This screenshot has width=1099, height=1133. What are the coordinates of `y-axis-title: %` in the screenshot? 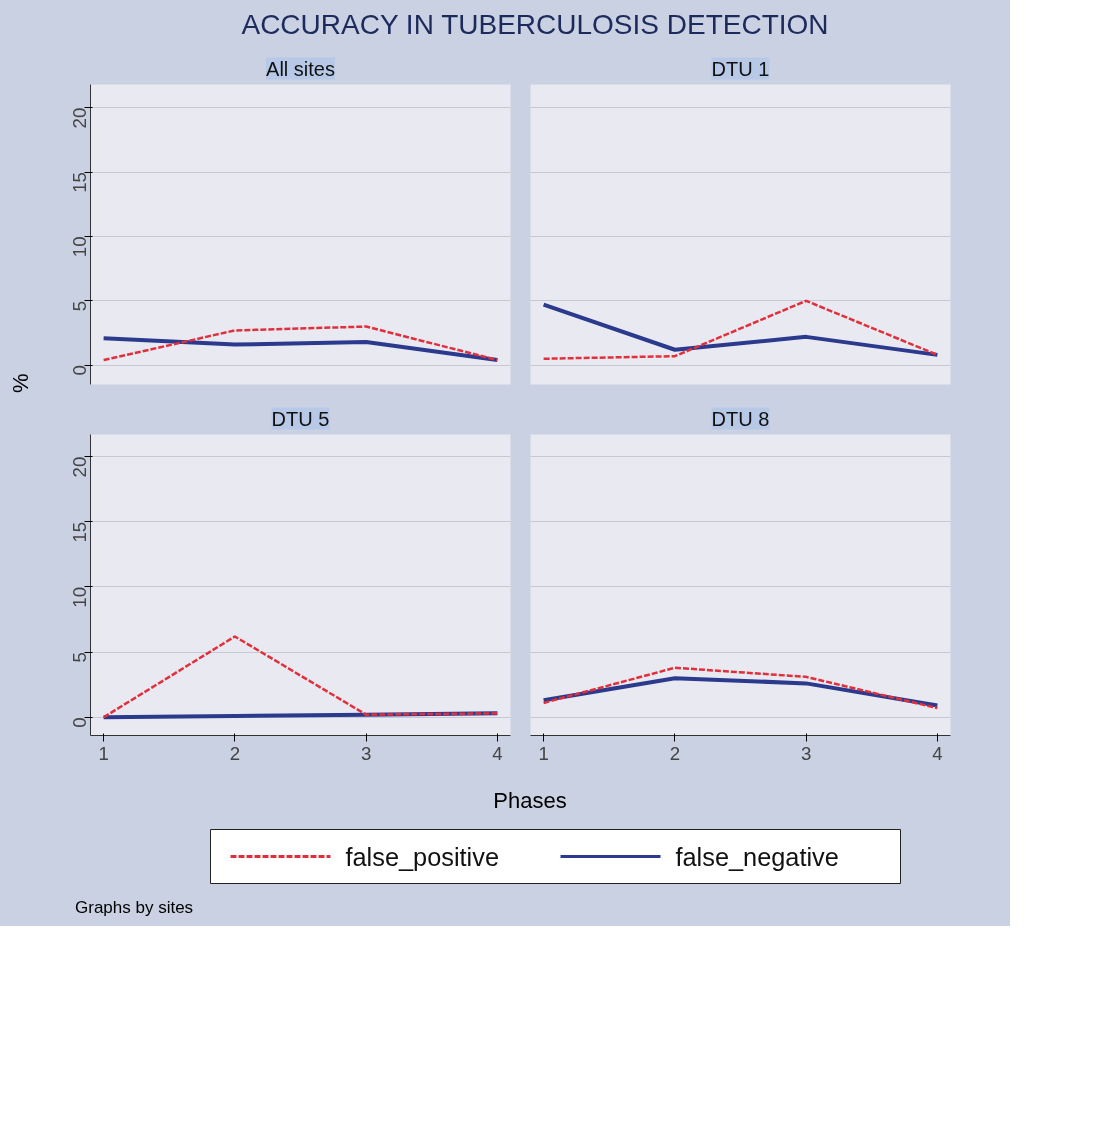 It's located at (20, 383).